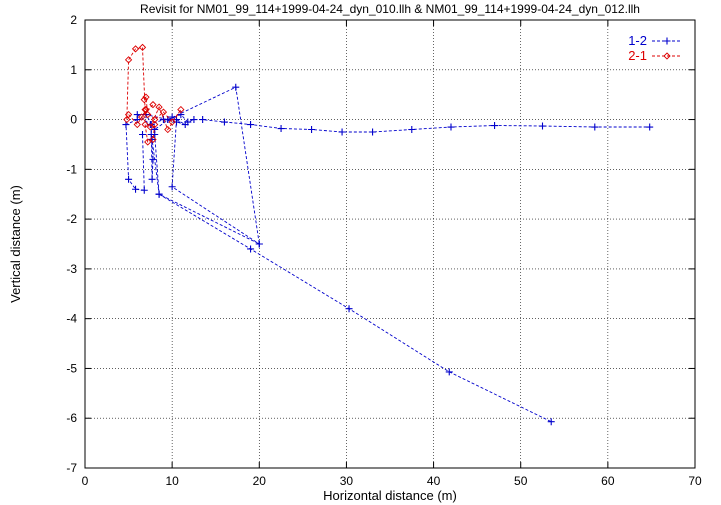 This screenshot has height=505, width=721. What do you see at coordinates (71, 418) in the screenshot?
I see `y-tick-label: -6` at bounding box center [71, 418].